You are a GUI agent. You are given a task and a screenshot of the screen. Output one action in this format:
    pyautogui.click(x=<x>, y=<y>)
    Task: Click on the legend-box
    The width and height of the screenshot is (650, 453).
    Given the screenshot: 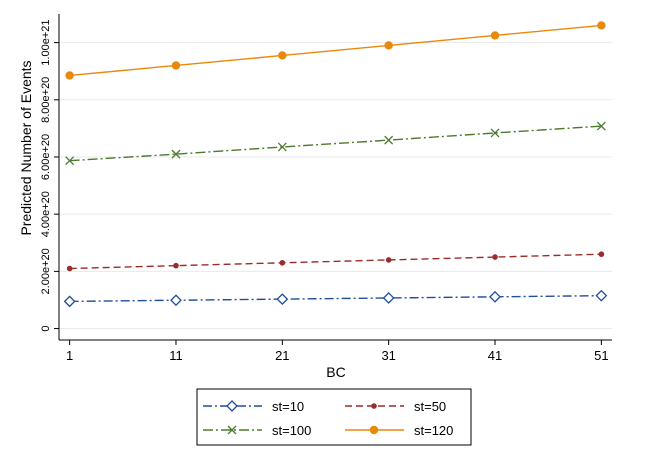 What is the action you would take?
    pyautogui.click(x=334, y=417)
    